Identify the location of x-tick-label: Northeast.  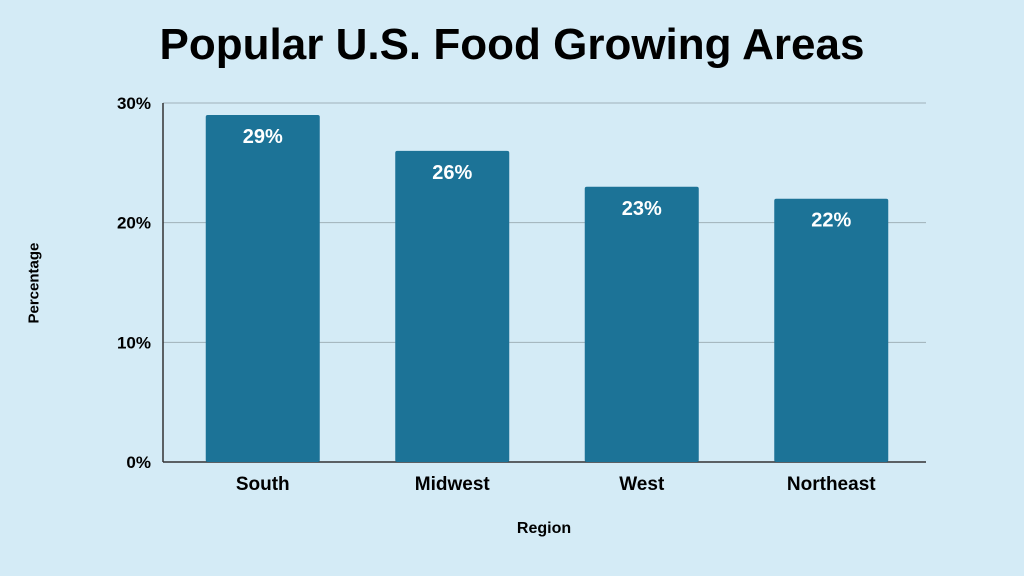
(831, 484).